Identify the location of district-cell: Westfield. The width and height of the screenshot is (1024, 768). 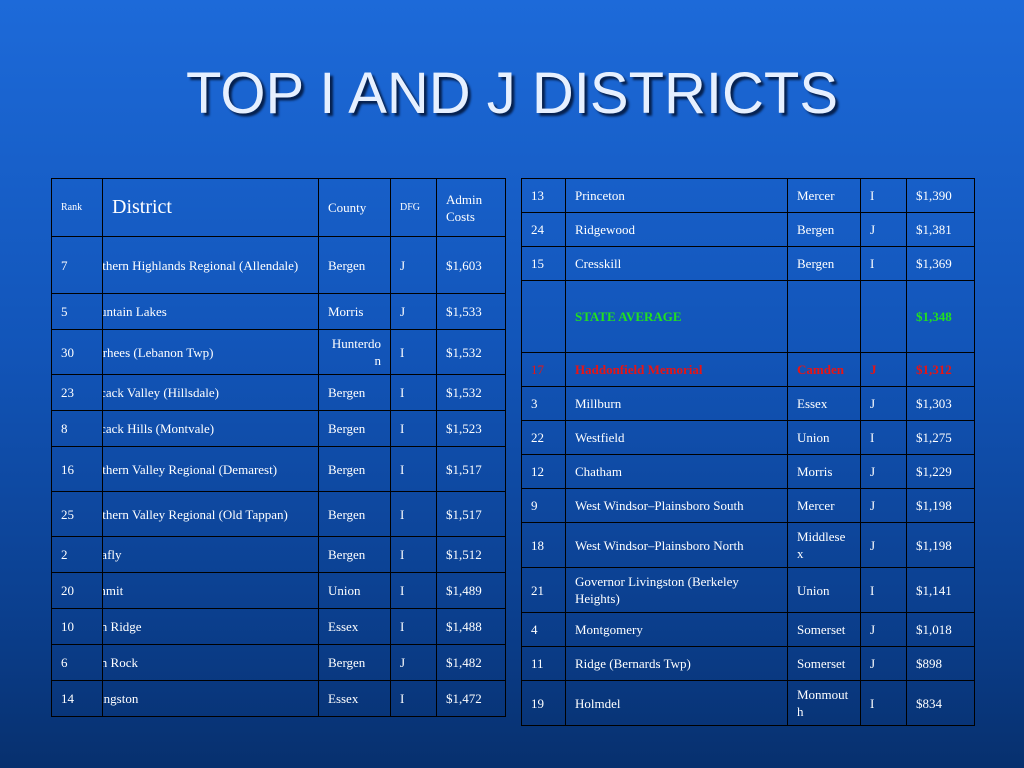
(676, 437).